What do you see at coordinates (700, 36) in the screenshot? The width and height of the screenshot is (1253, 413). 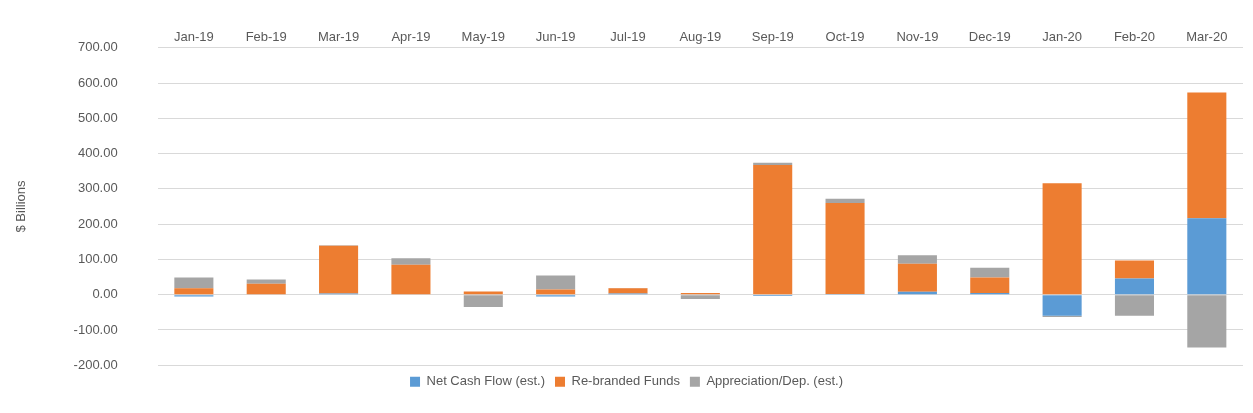 I see `x-tick-label: Aug-19` at bounding box center [700, 36].